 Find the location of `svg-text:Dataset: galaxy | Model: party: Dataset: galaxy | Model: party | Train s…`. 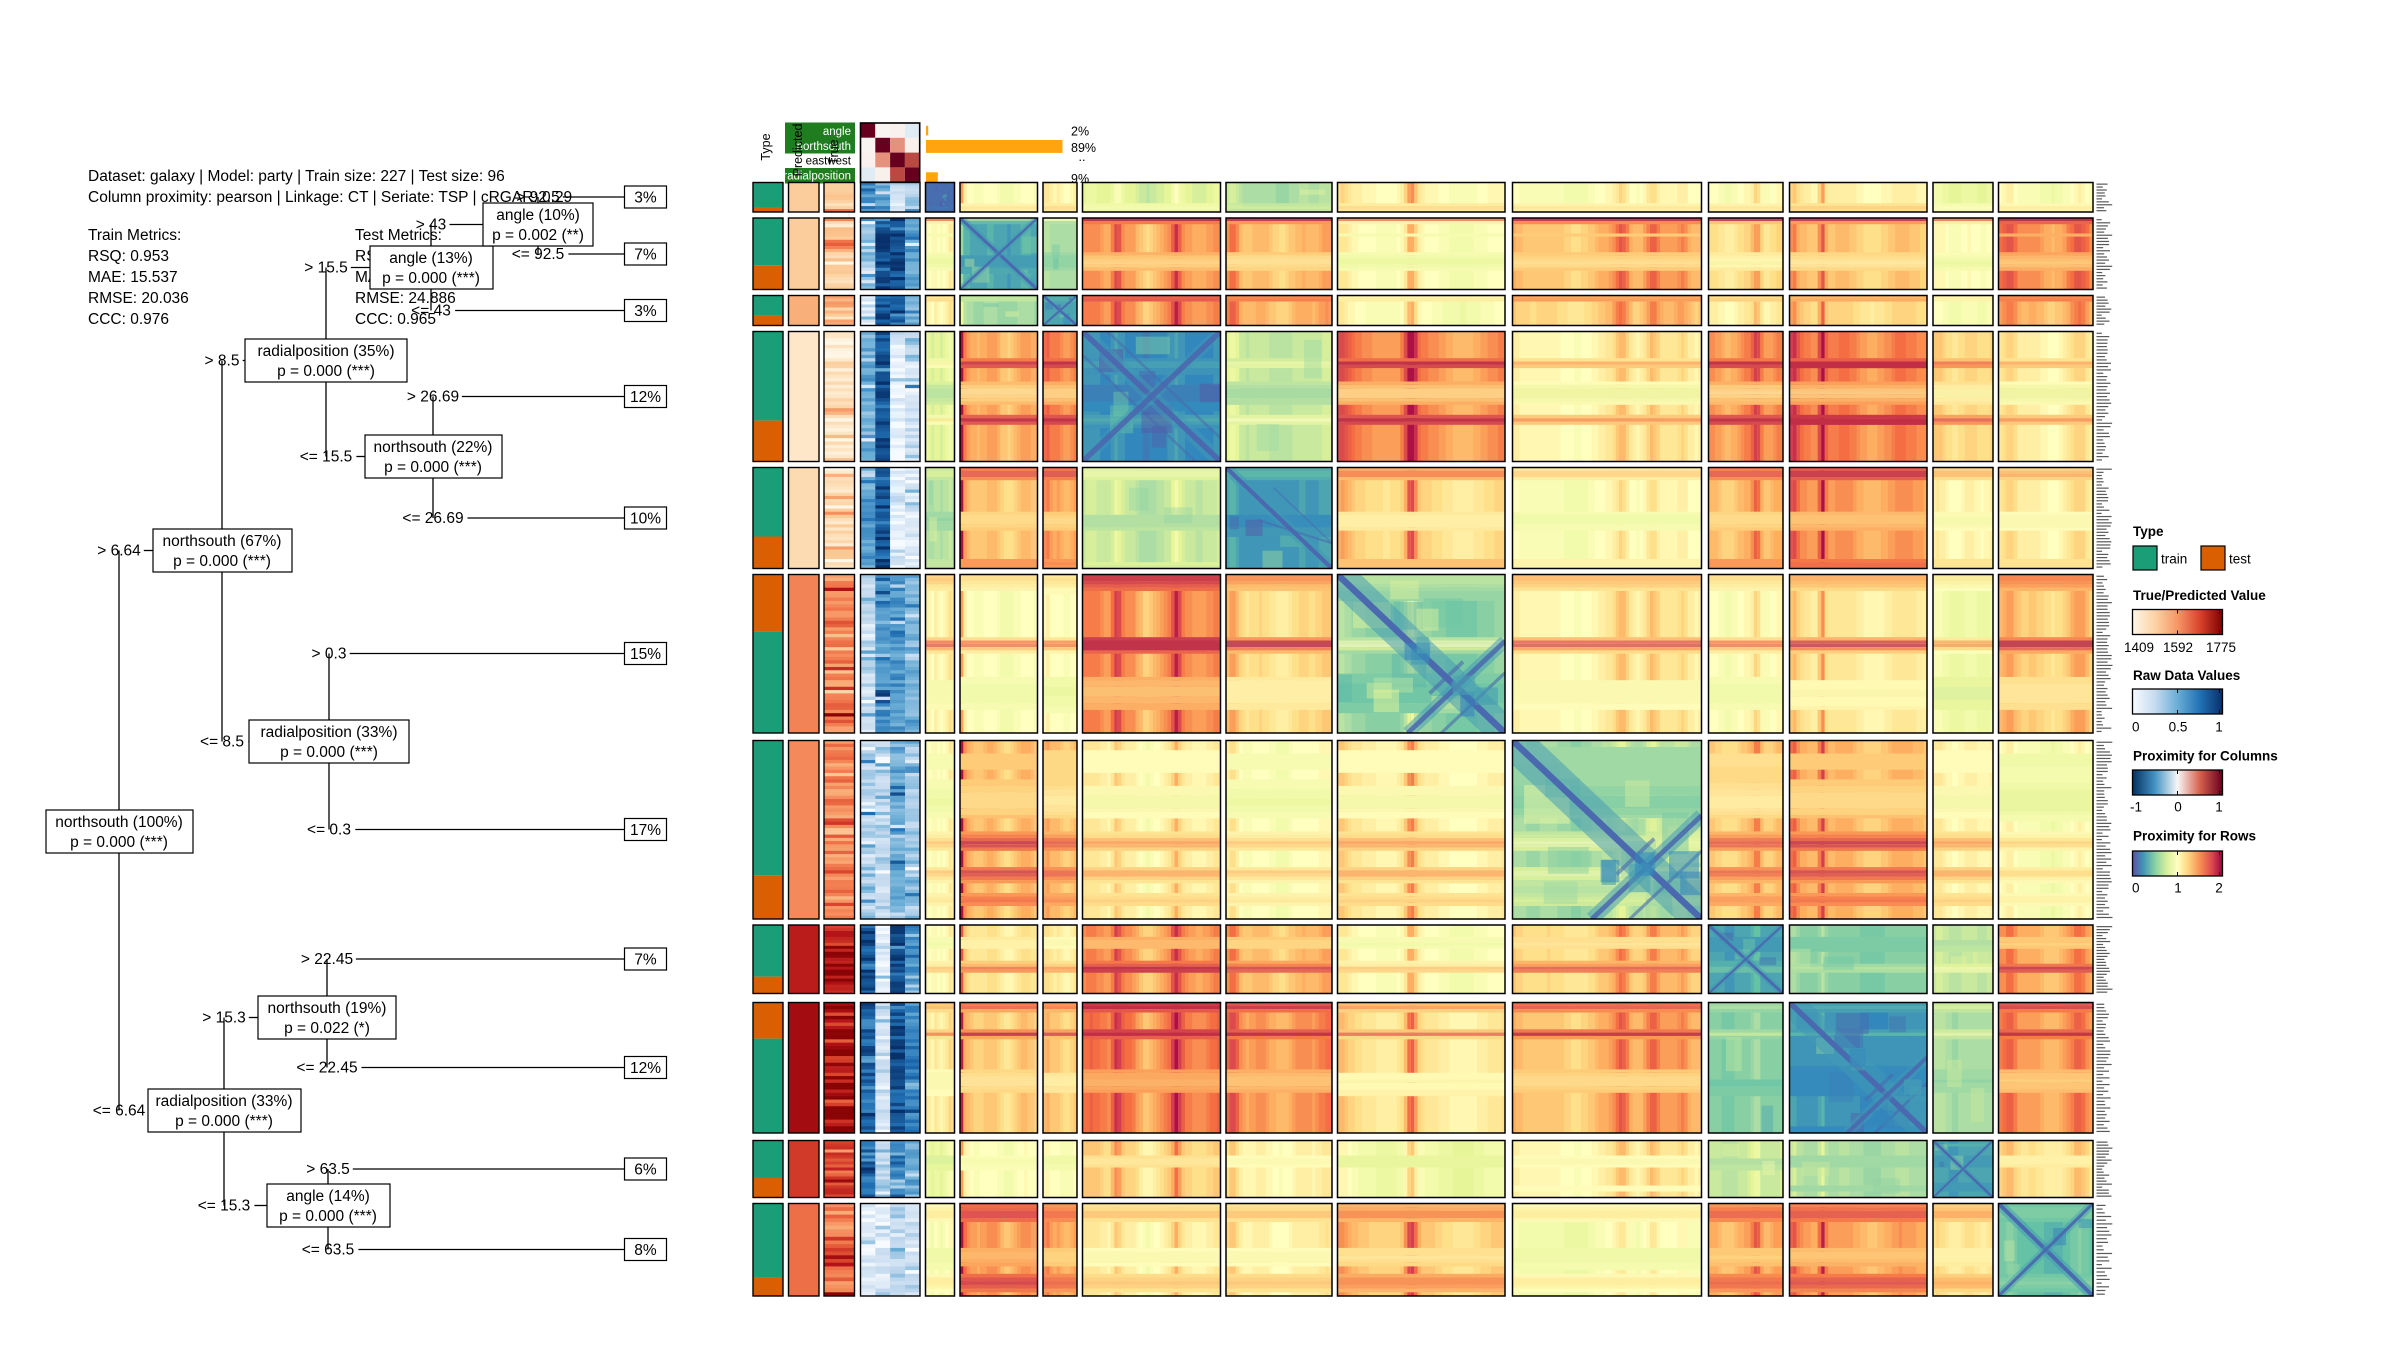

svg-text:Dataset: galaxy | Model: party: Dataset: galaxy | Model: party | Train s… is located at coordinates (296, 176).